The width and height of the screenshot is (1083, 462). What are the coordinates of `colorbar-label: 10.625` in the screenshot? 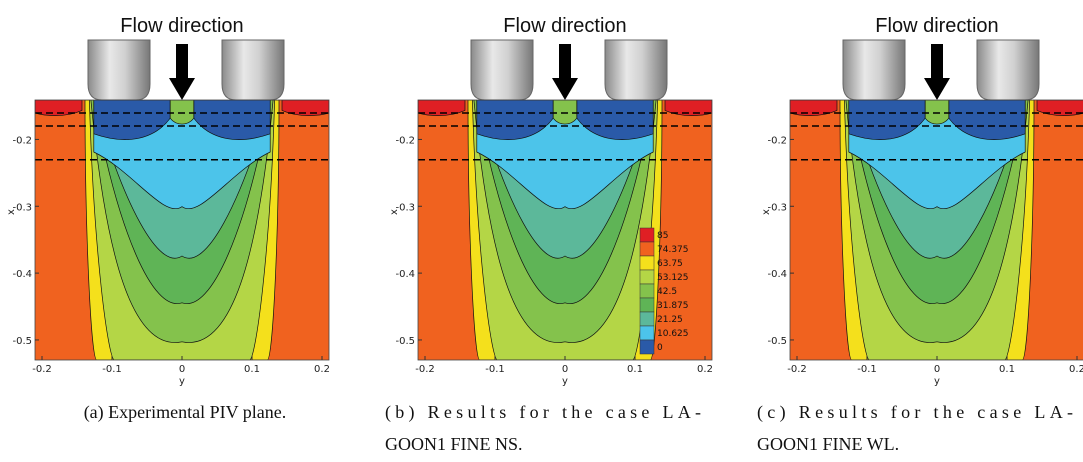 It's located at (673, 334).